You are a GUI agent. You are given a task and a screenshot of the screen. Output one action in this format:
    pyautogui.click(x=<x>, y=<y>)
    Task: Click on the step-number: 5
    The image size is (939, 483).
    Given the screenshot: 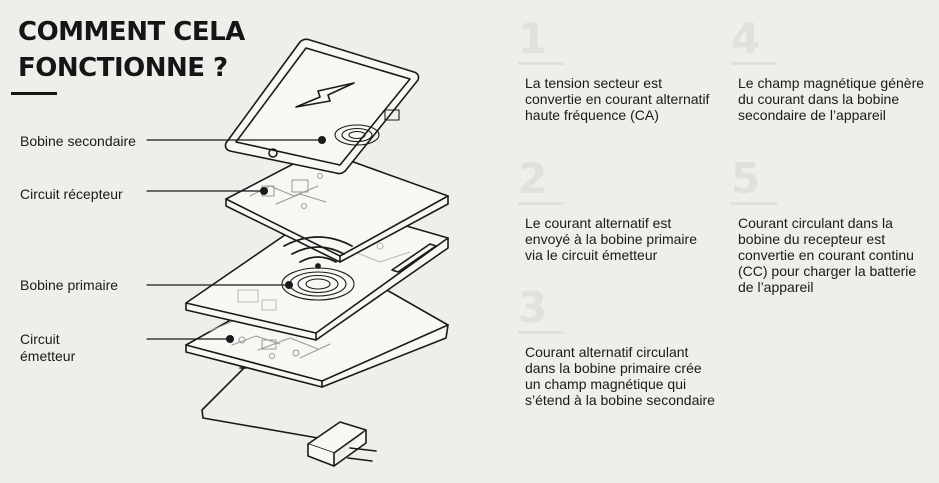 What is the action you would take?
    pyautogui.click(x=746, y=178)
    